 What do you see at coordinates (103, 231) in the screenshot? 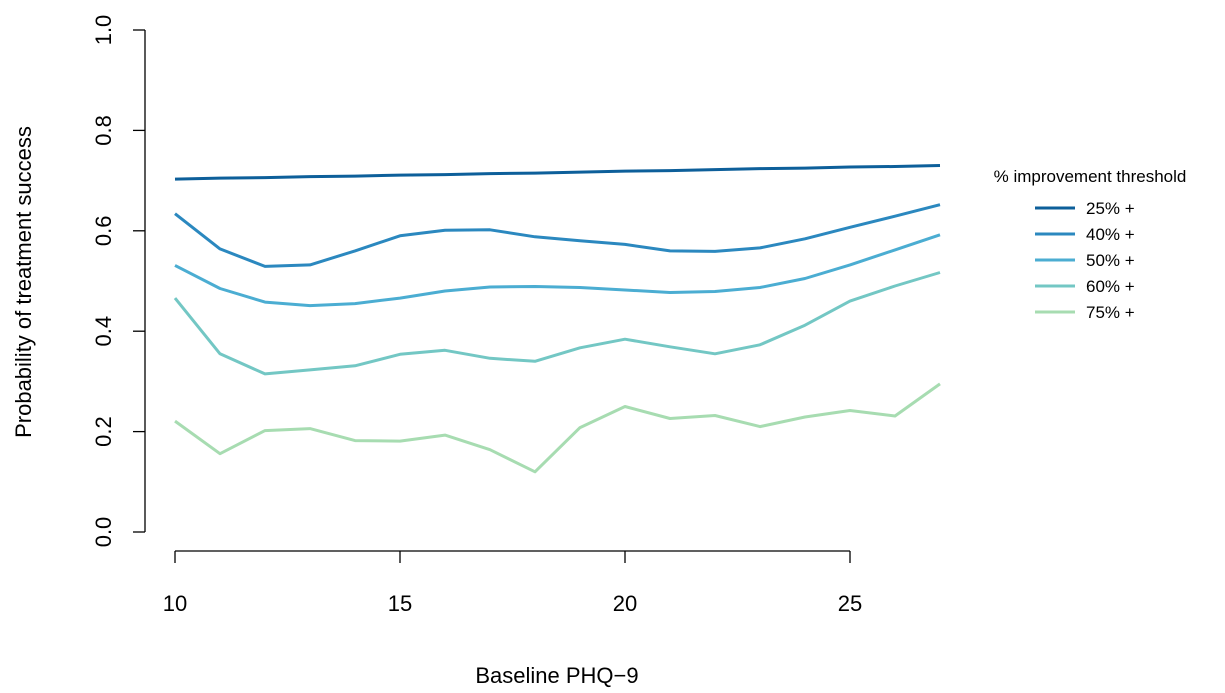
I see `y-tick-label: 0.6` at bounding box center [103, 231].